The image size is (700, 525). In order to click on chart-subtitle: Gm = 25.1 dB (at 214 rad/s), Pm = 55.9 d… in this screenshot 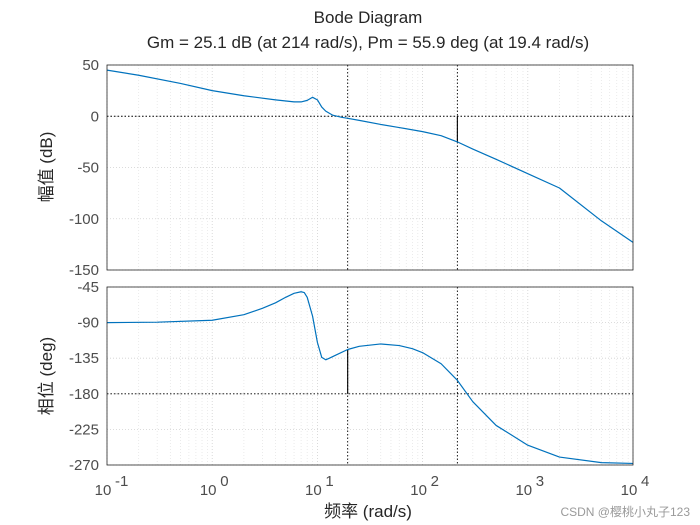, I will do `click(368, 42)`.